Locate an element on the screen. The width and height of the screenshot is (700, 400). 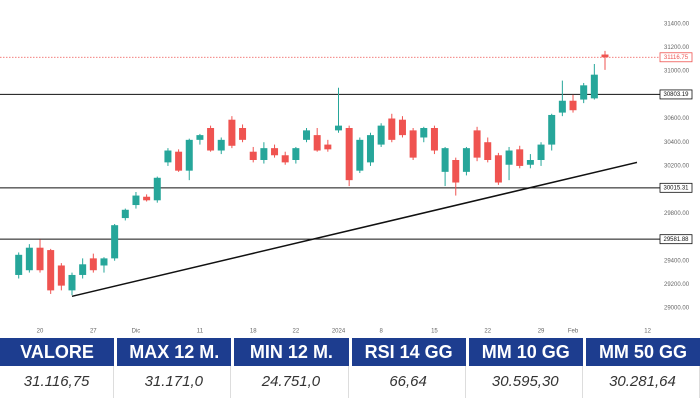
y-tick-label: 29200.00 is located at coordinates (677, 285).